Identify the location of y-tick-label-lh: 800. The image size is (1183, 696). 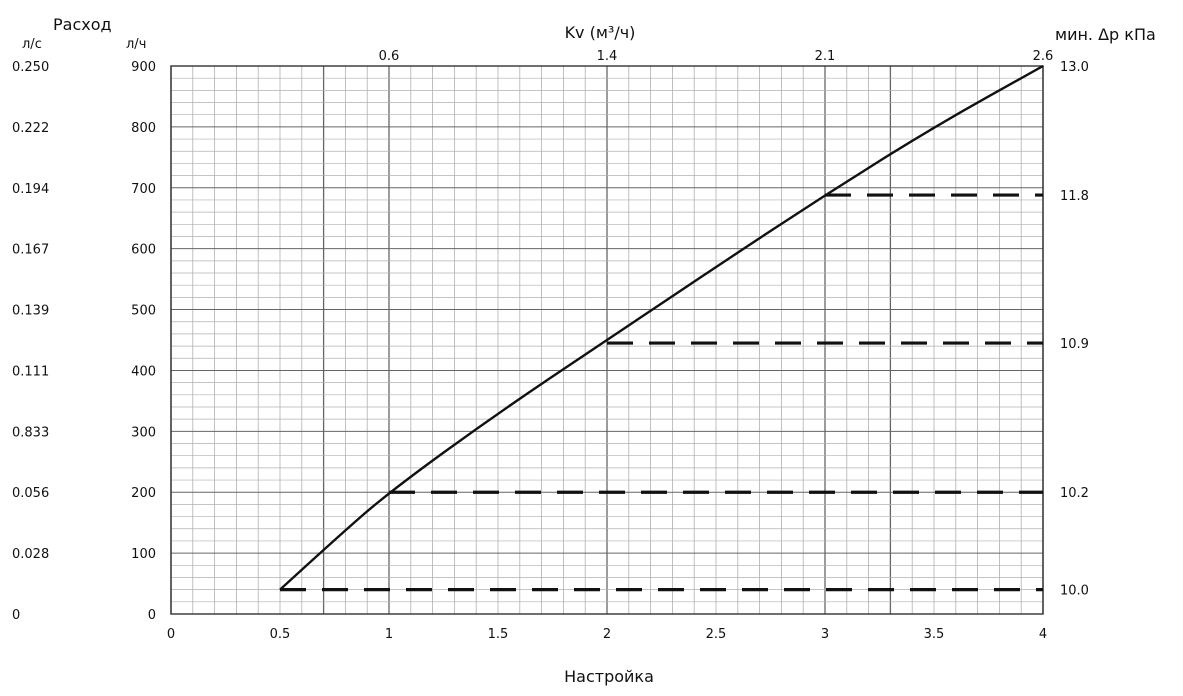
(143, 128).